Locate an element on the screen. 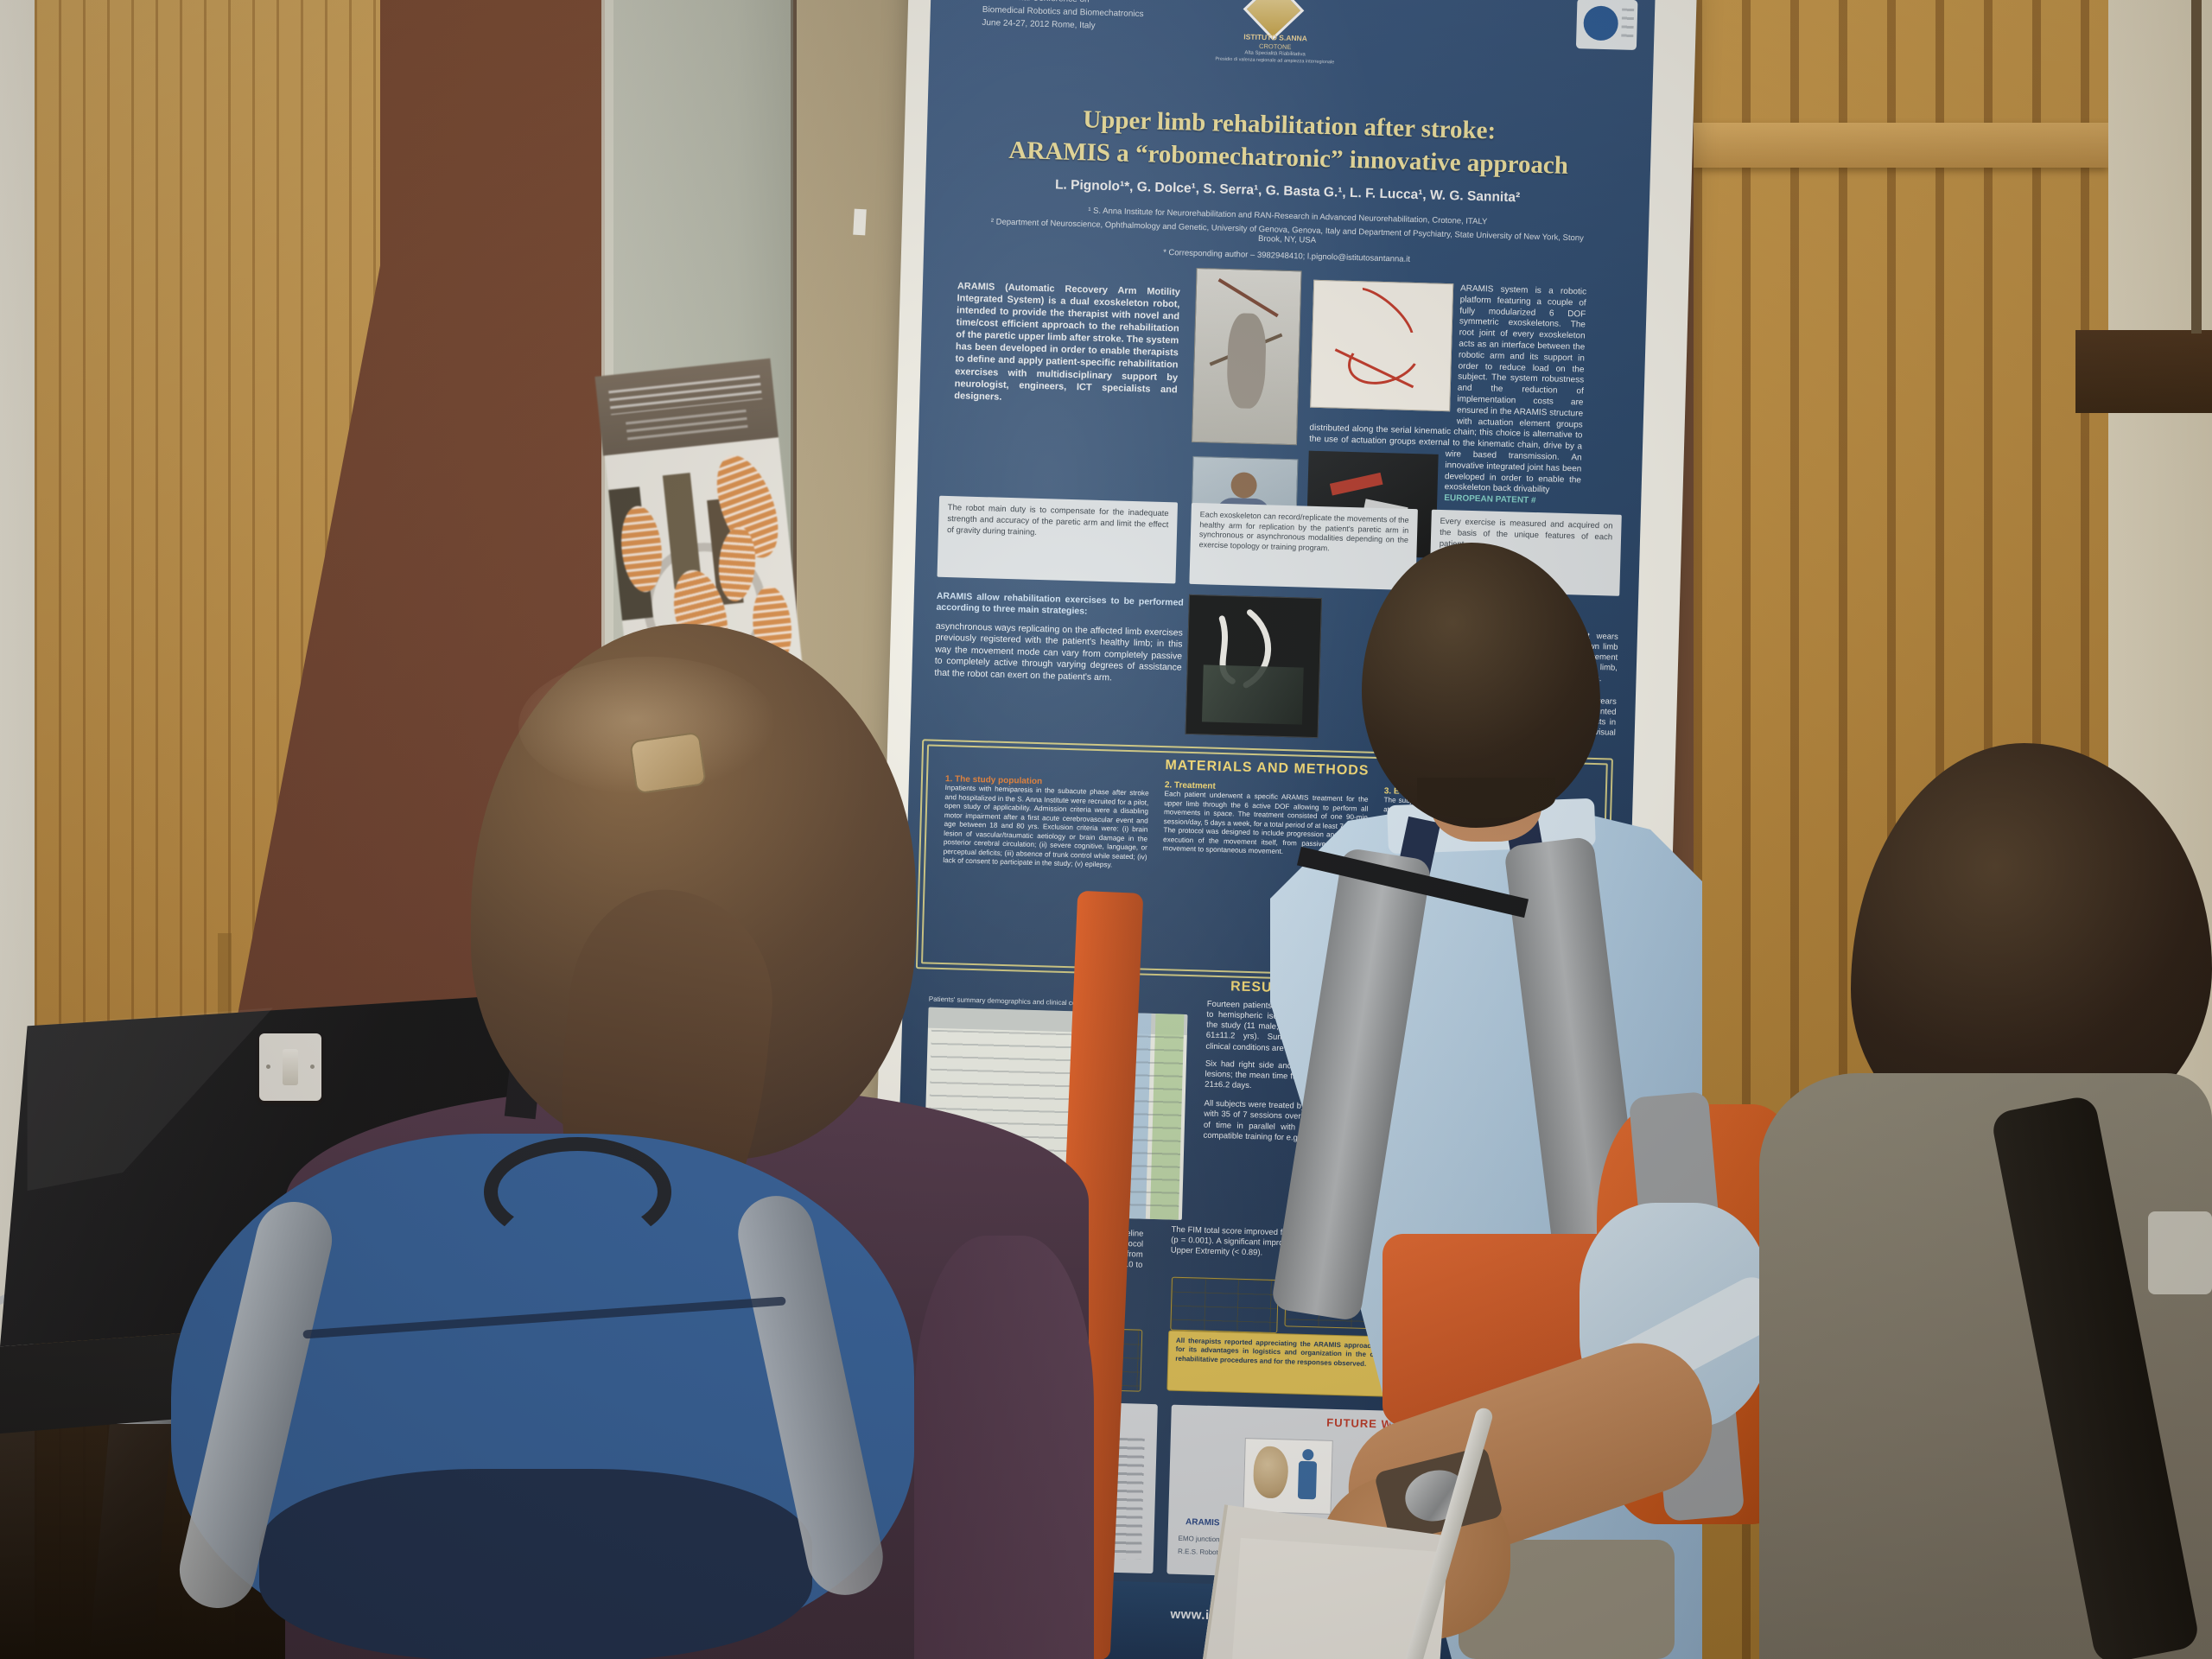  conclusions-title: CONCLUSIONS is located at coordinates (1028, 1414).